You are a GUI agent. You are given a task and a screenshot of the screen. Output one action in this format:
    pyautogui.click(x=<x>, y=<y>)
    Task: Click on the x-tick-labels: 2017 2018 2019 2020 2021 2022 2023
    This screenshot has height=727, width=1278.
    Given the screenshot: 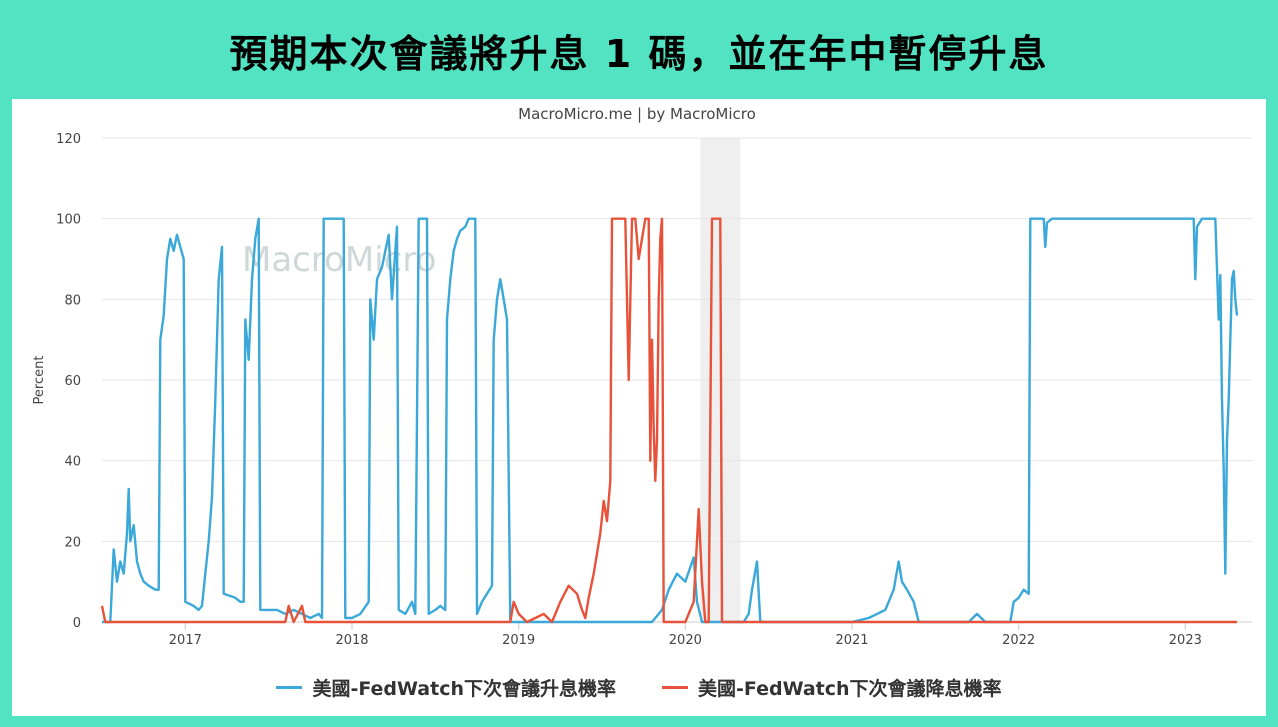 What is the action you would take?
    pyautogui.click(x=685, y=635)
    